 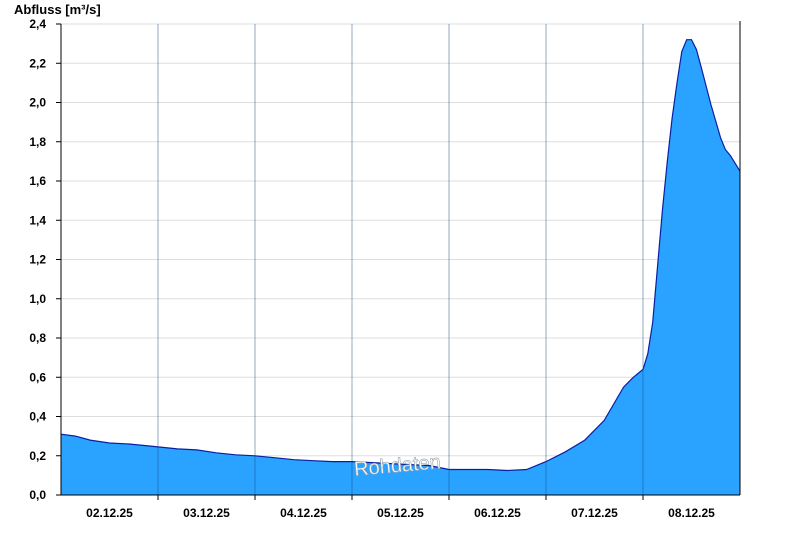 I want to click on y-tick-label: 1,2, so click(x=37, y=260).